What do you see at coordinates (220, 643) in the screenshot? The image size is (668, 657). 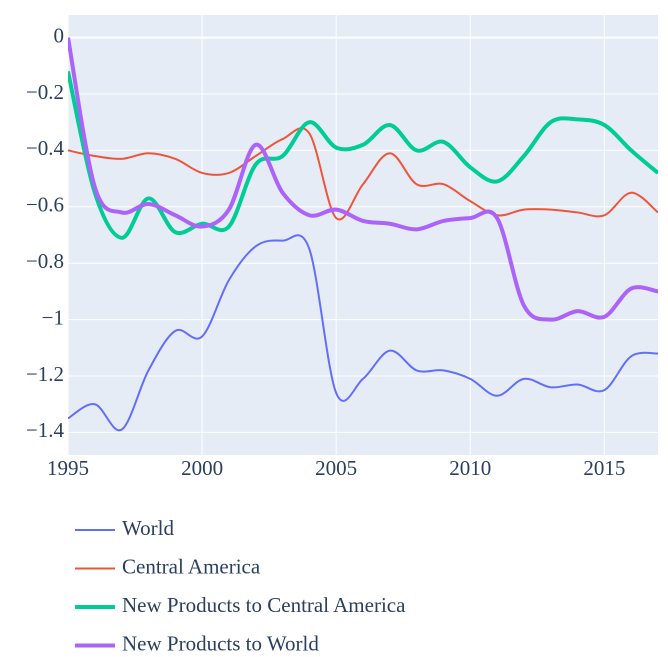 I see `legend-label: New Products to World` at bounding box center [220, 643].